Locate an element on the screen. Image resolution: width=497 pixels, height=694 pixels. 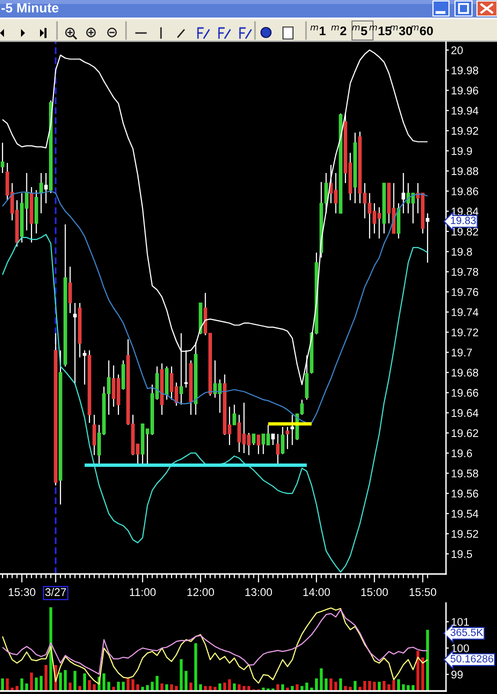
y-tick-label: 19.8 is located at coordinates (462, 252).